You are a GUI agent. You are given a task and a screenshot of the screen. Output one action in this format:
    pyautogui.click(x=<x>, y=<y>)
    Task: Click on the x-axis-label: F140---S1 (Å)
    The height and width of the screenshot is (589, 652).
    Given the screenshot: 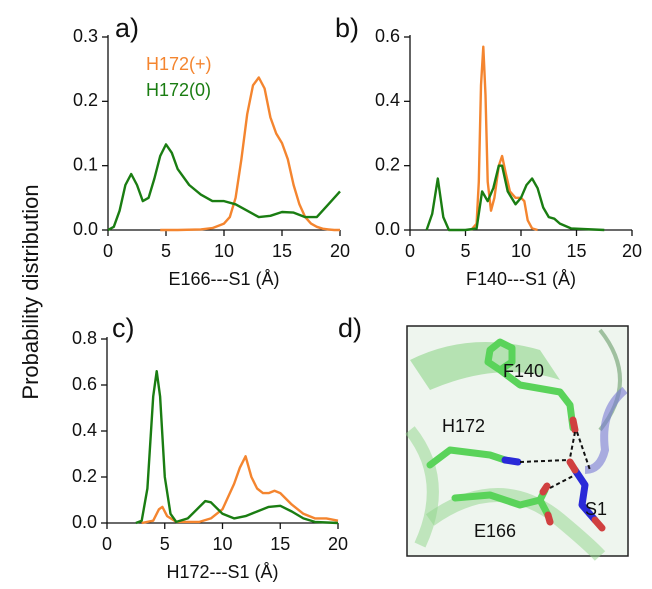 What is the action you would take?
    pyautogui.click(x=521, y=279)
    